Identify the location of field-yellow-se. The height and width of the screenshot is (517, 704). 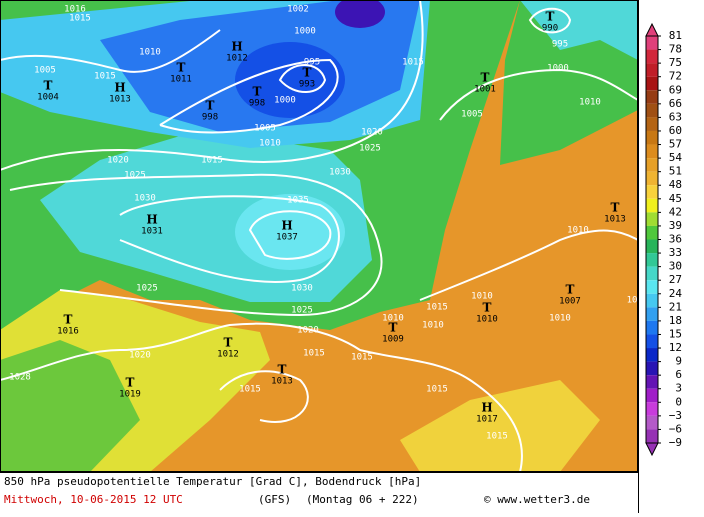
(500, 426).